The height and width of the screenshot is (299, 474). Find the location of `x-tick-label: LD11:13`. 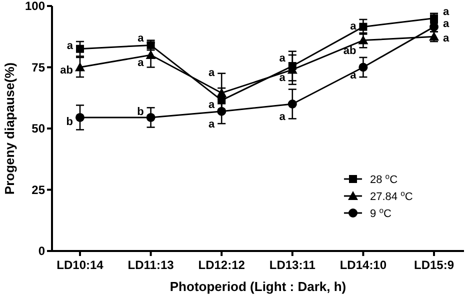

x-tick-label: LD11:13 is located at coordinates (151, 265).